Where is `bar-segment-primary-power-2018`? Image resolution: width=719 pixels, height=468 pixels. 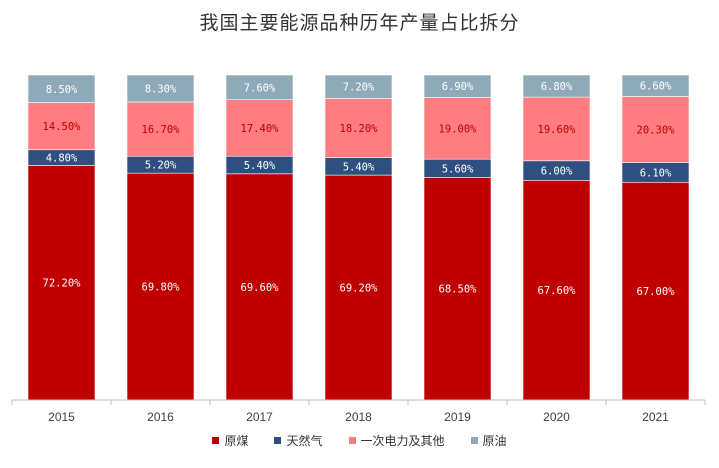
bar-segment-primary-power-2018 is located at coordinates (358, 128).